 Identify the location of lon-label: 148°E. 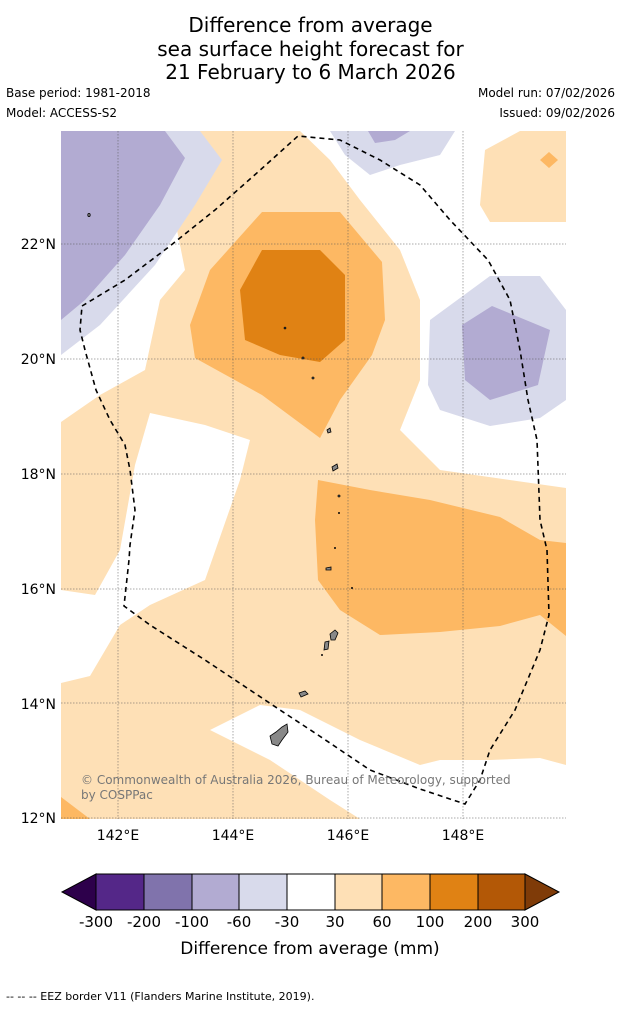
(463, 836).